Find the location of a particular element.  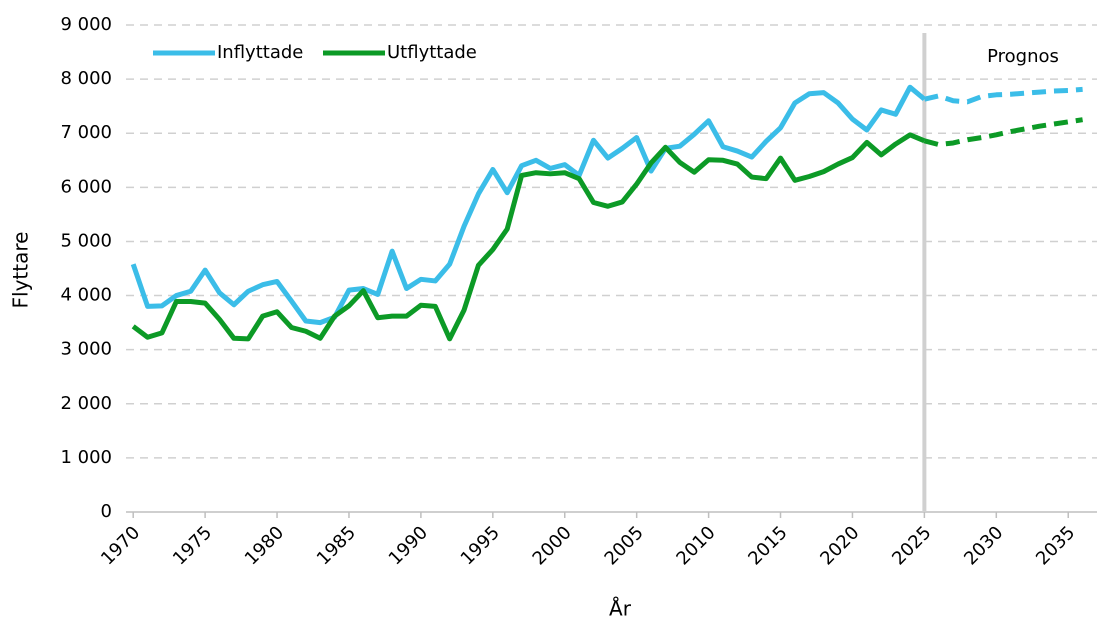

y-tick-label: 8 000 is located at coordinates (86, 78).